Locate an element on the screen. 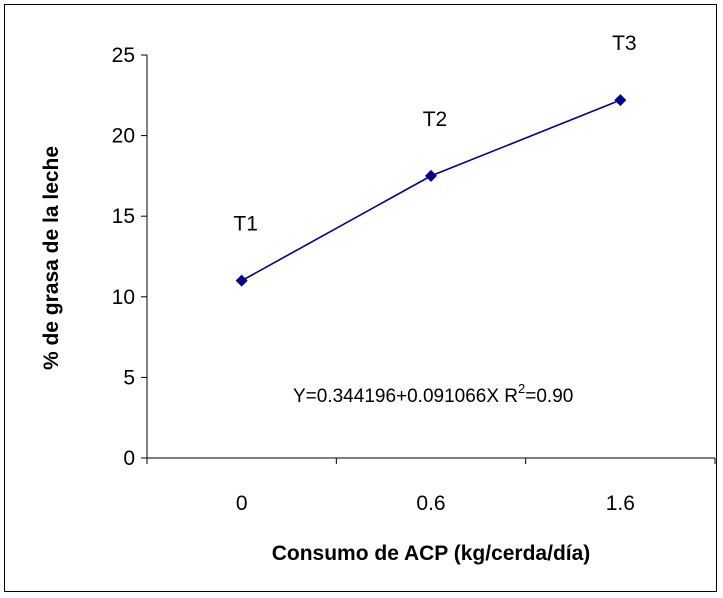  x-tick-label: 0 is located at coordinates (242, 503).